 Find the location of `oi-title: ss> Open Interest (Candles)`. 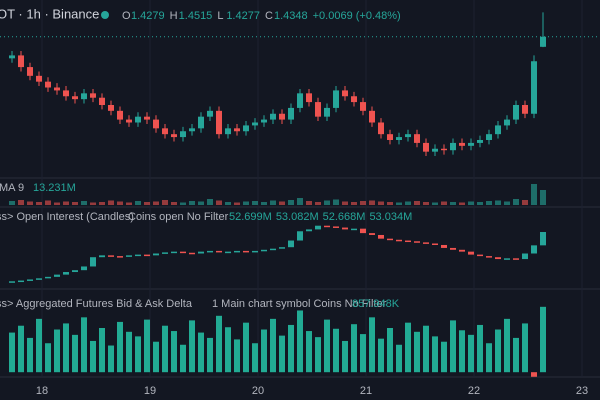

oi-title: ss> Open Interest (Candles) is located at coordinates (67, 217).